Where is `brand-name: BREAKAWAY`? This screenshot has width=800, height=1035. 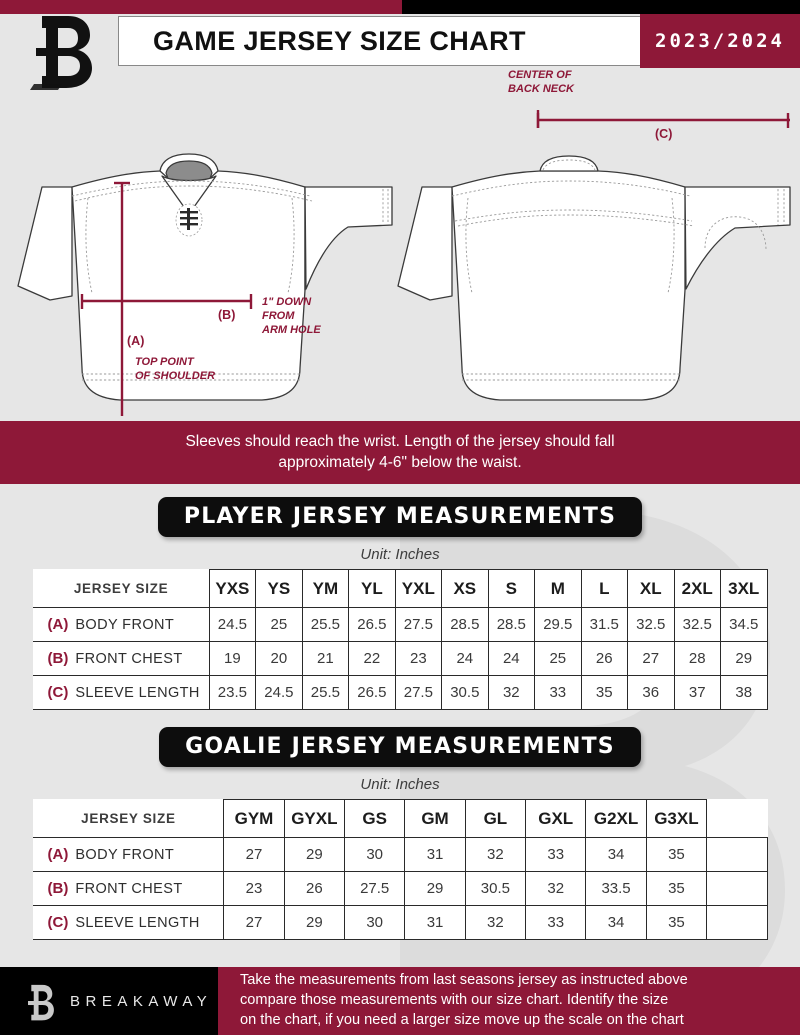 brand-name: BREAKAWAY is located at coordinates (141, 1001).